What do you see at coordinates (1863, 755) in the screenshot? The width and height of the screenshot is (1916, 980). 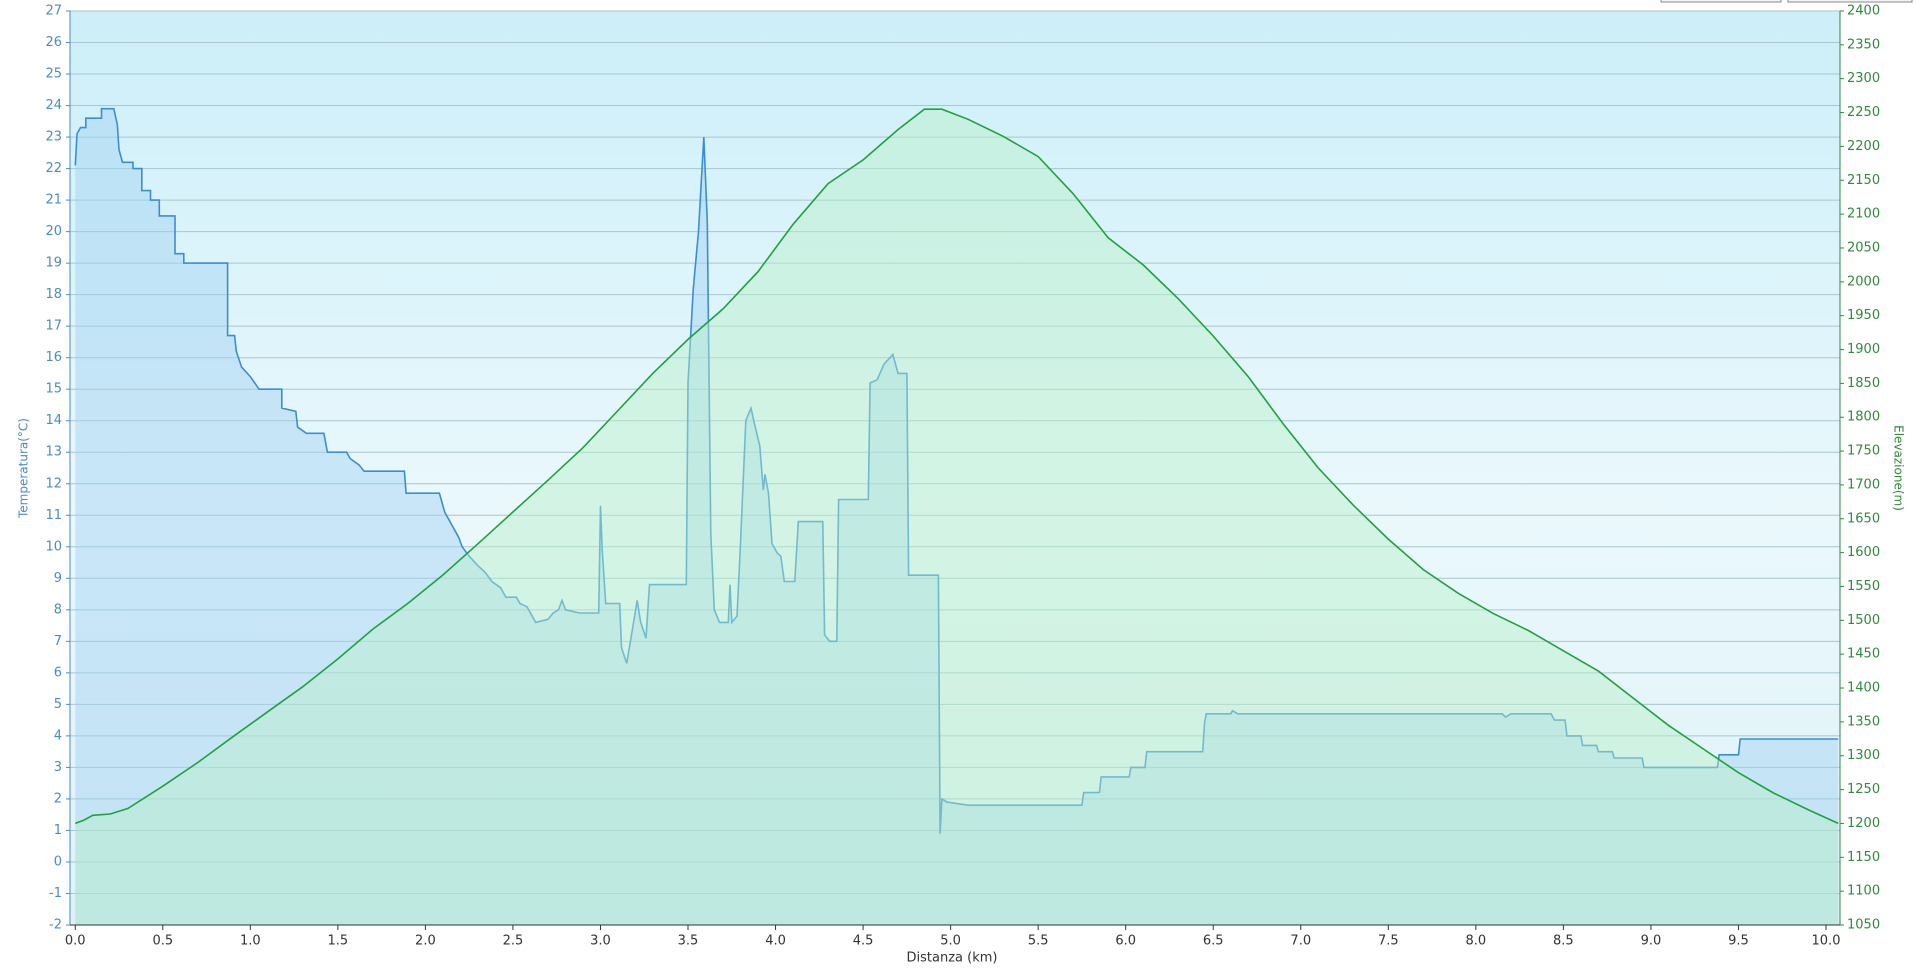 I see `y2-tick-label: 1300` at bounding box center [1863, 755].